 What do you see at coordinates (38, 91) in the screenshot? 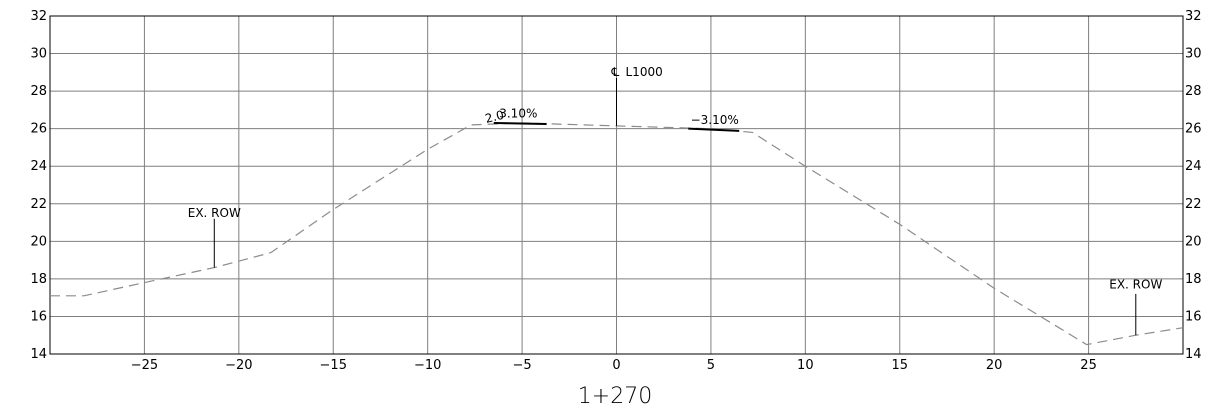
I see `y-tick-label-left: 28` at bounding box center [38, 91].